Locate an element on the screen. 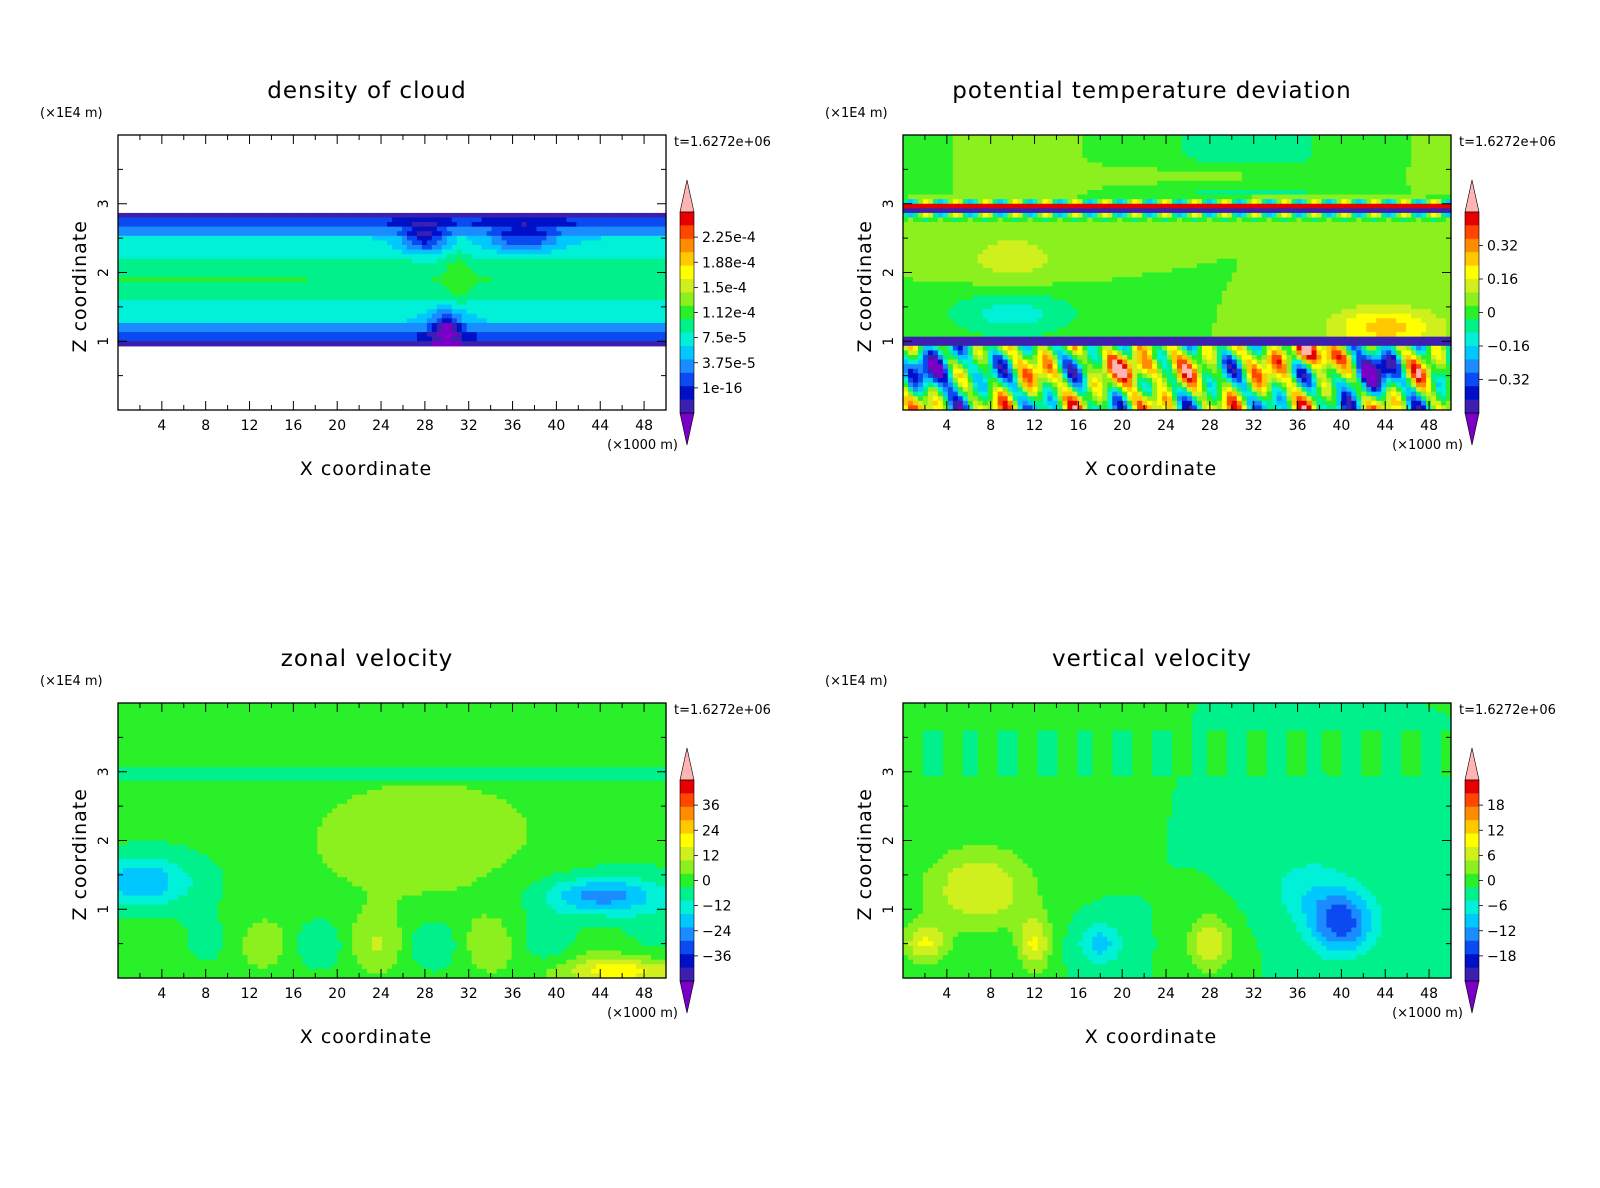 The image size is (1600, 1188). chart-title: density of cloud is located at coordinates (366, 91).